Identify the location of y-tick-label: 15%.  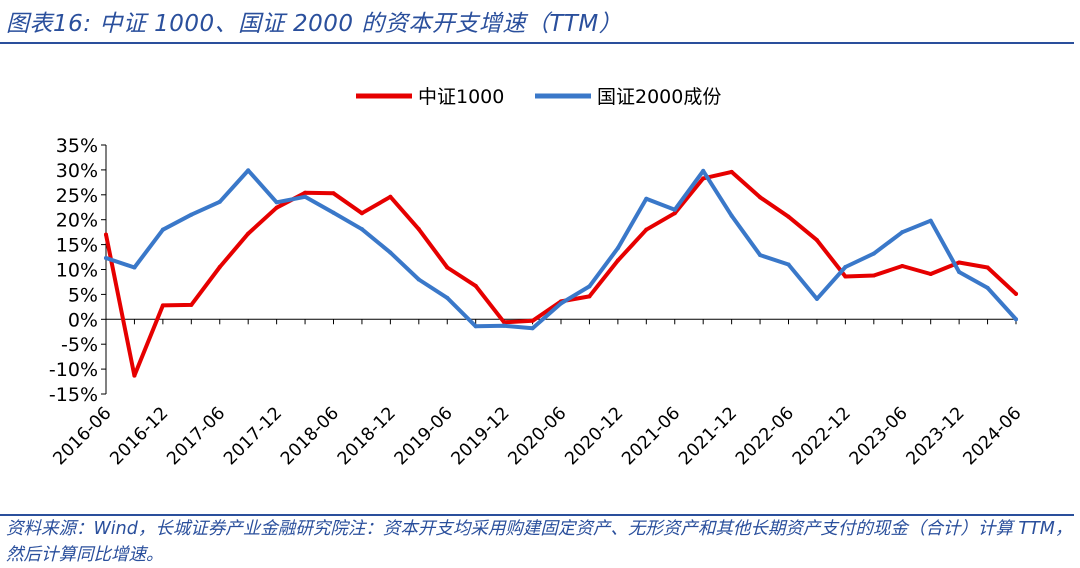
(77, 246).